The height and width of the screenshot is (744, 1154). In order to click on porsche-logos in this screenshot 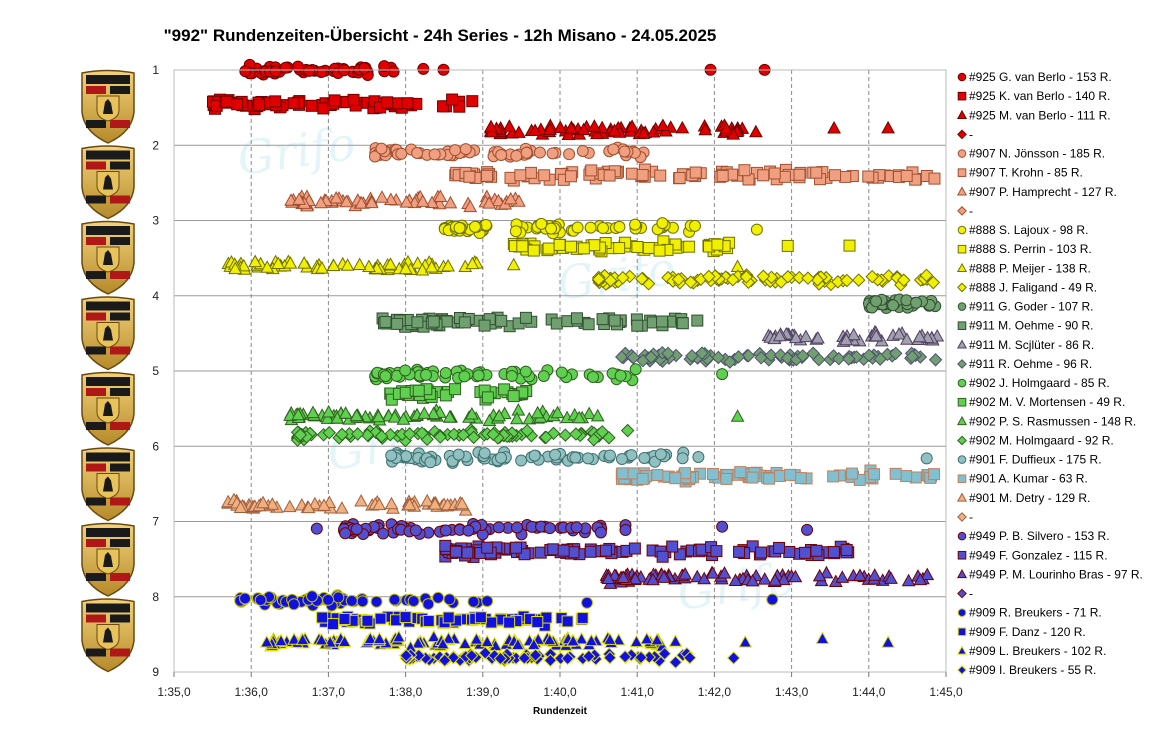, I will do `click(108, 371)`.